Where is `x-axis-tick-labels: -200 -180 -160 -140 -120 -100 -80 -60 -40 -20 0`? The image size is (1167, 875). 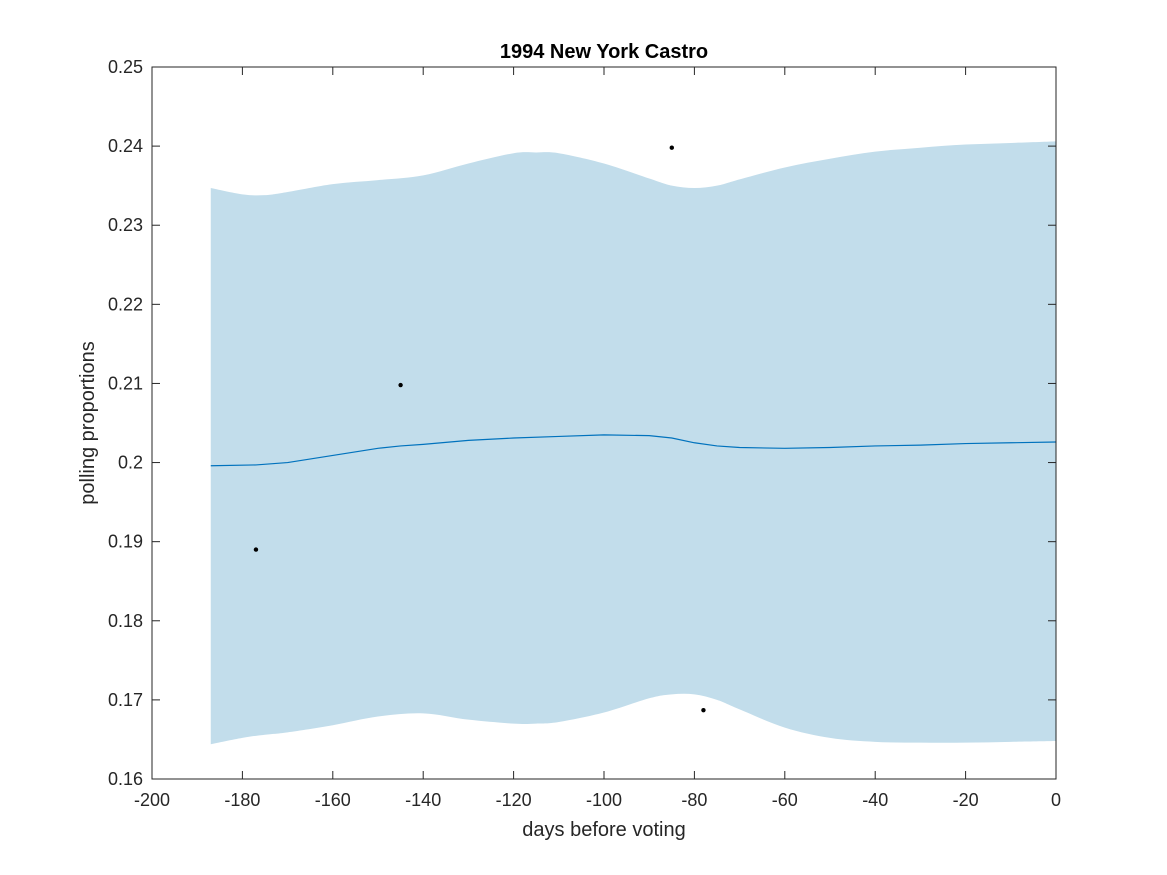 x-axis-tick-labels: -200 -180 -160 -140 -120 -100 -80 -60 -40 -20 0 is located at coordinates (597, 800).